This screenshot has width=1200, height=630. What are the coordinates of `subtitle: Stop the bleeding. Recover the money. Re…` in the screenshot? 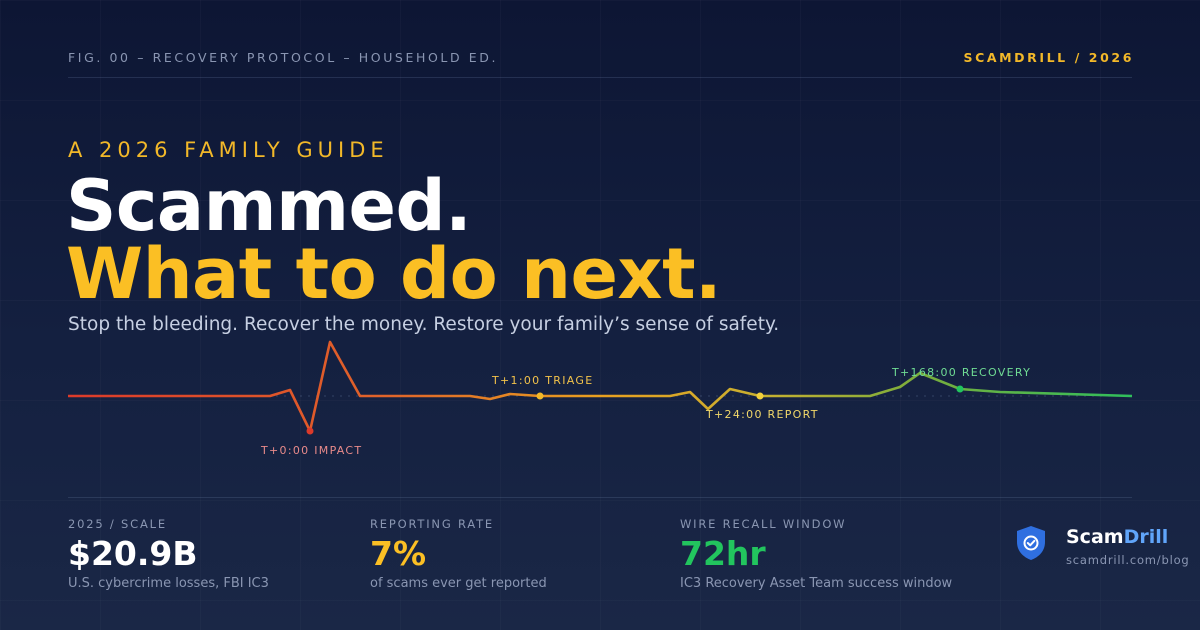 It's located at (424, 324).